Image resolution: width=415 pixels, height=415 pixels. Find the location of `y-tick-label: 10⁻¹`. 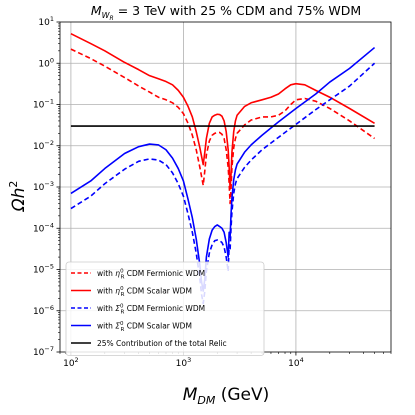

y-tick-label: 10⁻¹ is located at coordinates (43, 104).